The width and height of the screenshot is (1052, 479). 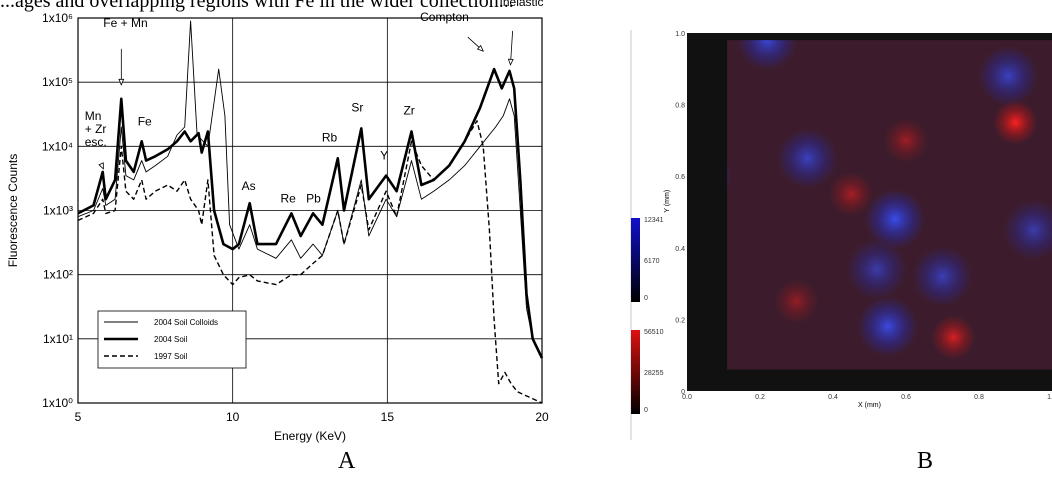 I want to click on peak-label: Mn + Zr esc., so click(x=96, y=129).